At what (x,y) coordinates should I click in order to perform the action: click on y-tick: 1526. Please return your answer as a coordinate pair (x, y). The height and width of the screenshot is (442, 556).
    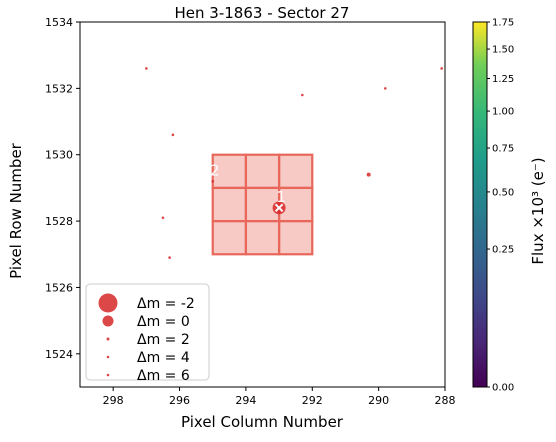
    Looking at the image, I should click on (62, 287).